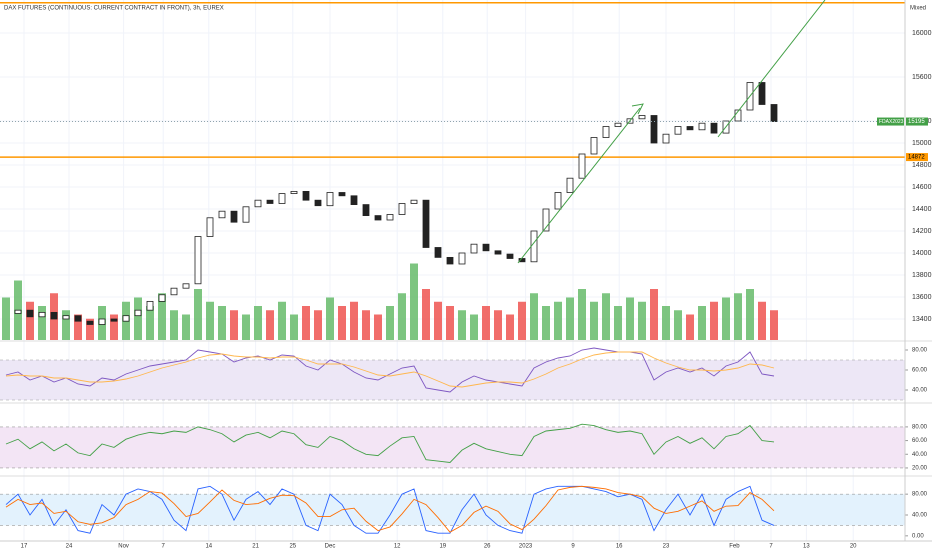  Describe the element at coordinates (922, 253) in the screenshot. I see `y-tick-label: 14000` at that location.